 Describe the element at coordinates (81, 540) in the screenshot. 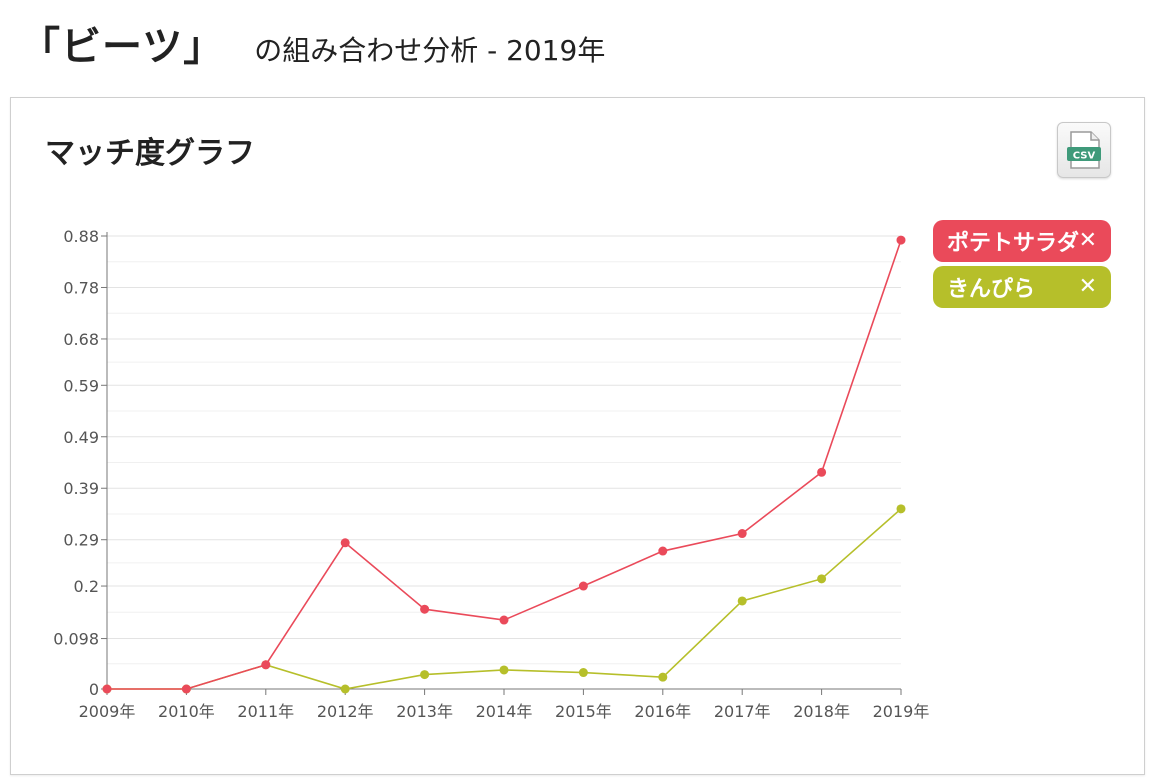

I see `y-tick-label: 0.29` at that location.